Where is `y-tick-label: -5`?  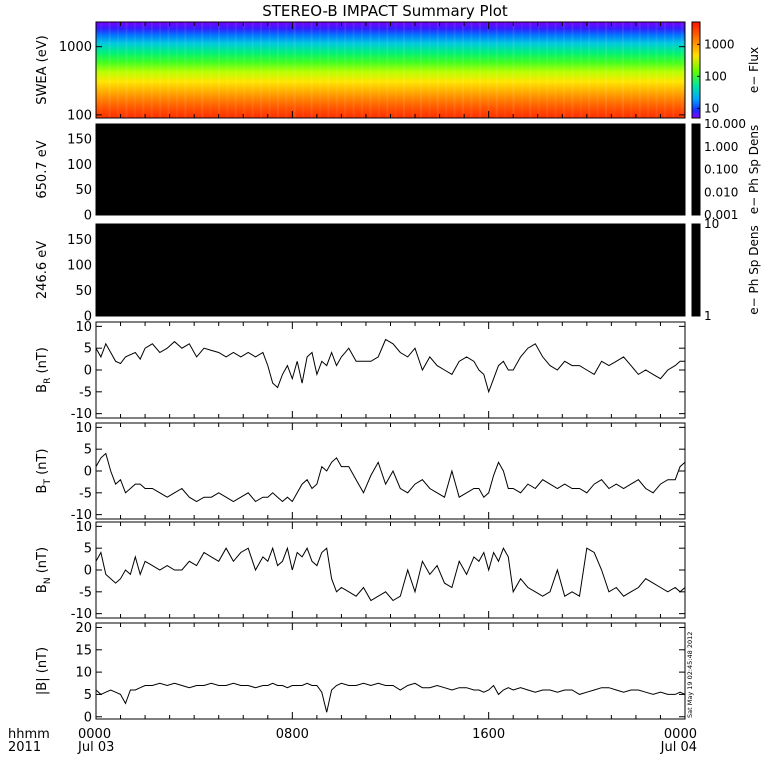 y-tick-label: -5 is located at coordinates (85, 493).